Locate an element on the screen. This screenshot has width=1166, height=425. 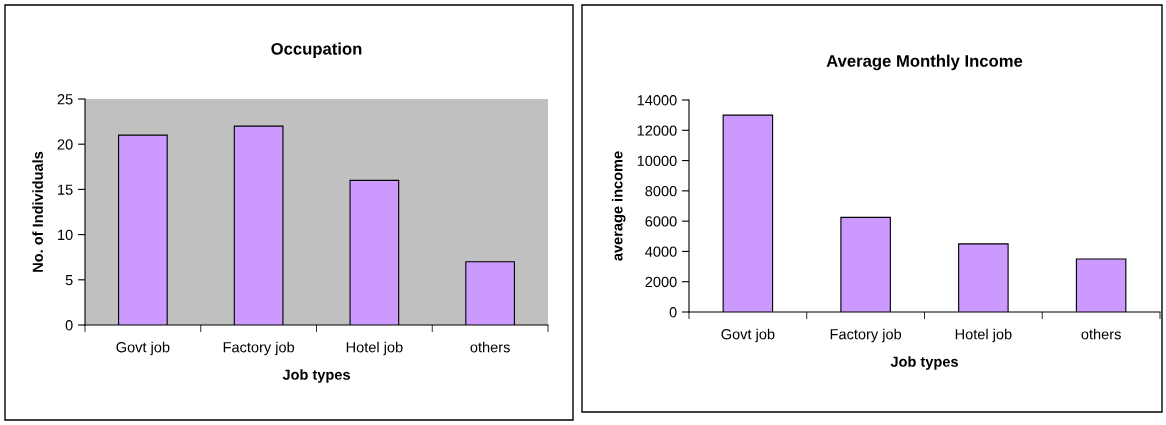
y-tick-label: 5 is located at coordinates (69, 280).